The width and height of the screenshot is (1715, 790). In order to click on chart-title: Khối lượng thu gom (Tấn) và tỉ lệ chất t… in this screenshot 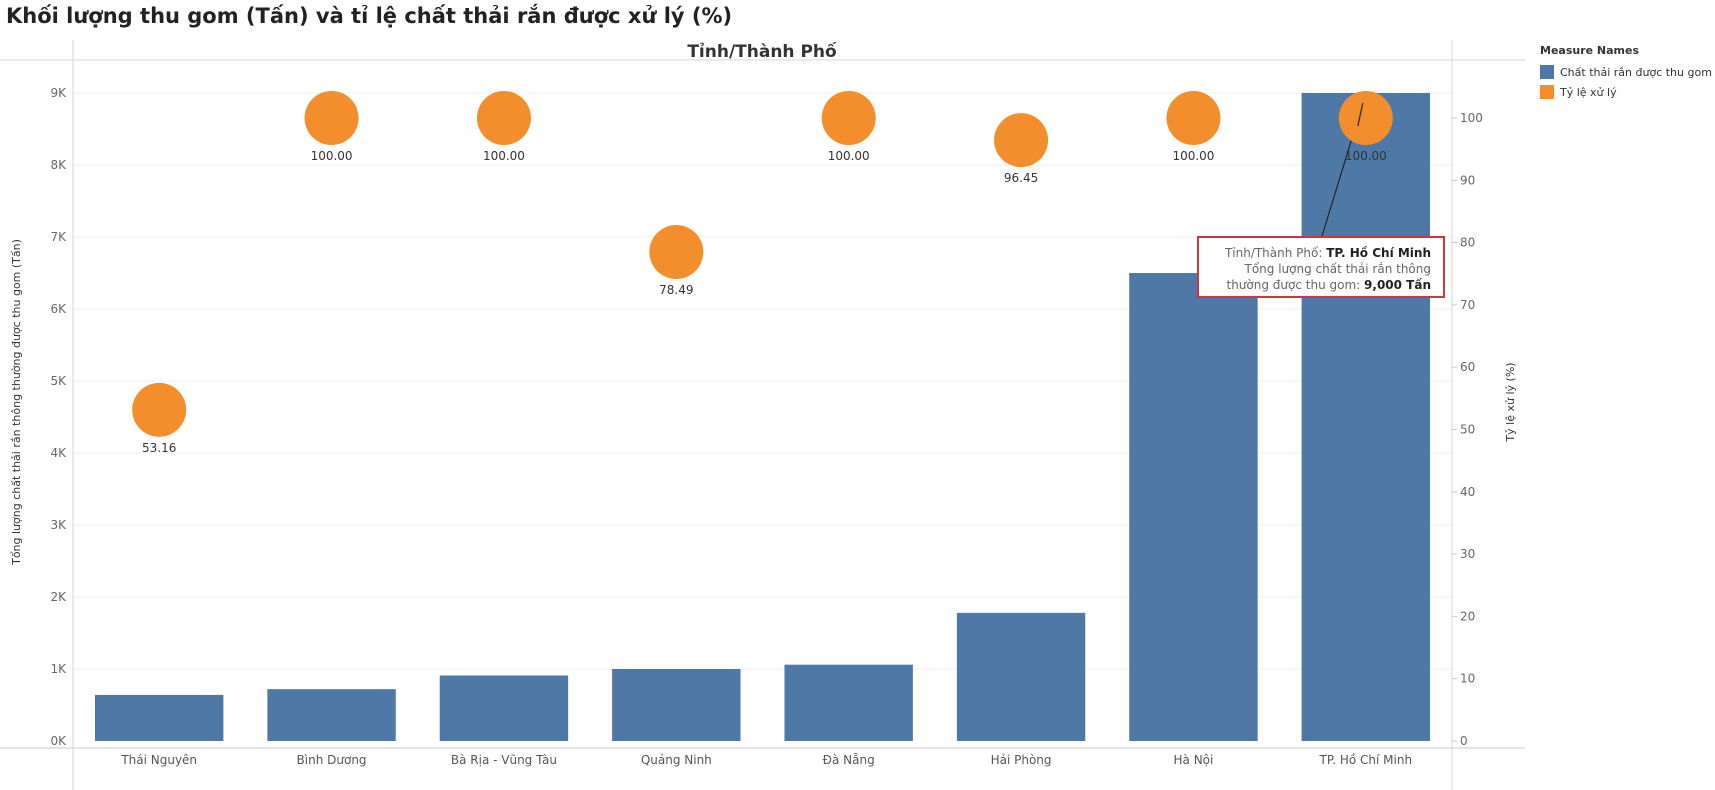, I will do `click(369, 16)`.